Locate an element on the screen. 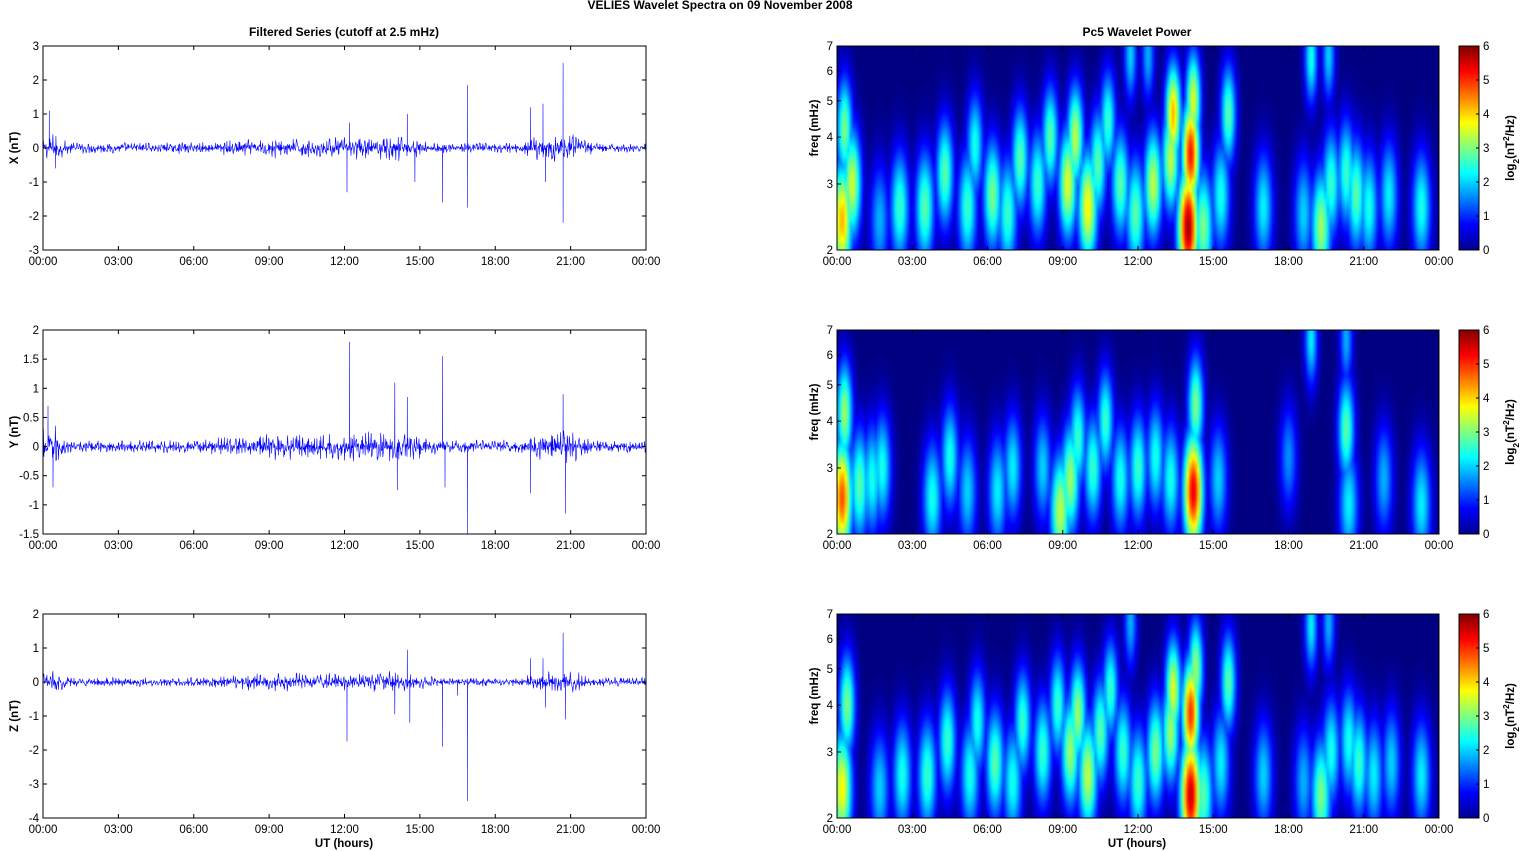  y-wavelet-colorbar is located at coordinates (1469, 432).